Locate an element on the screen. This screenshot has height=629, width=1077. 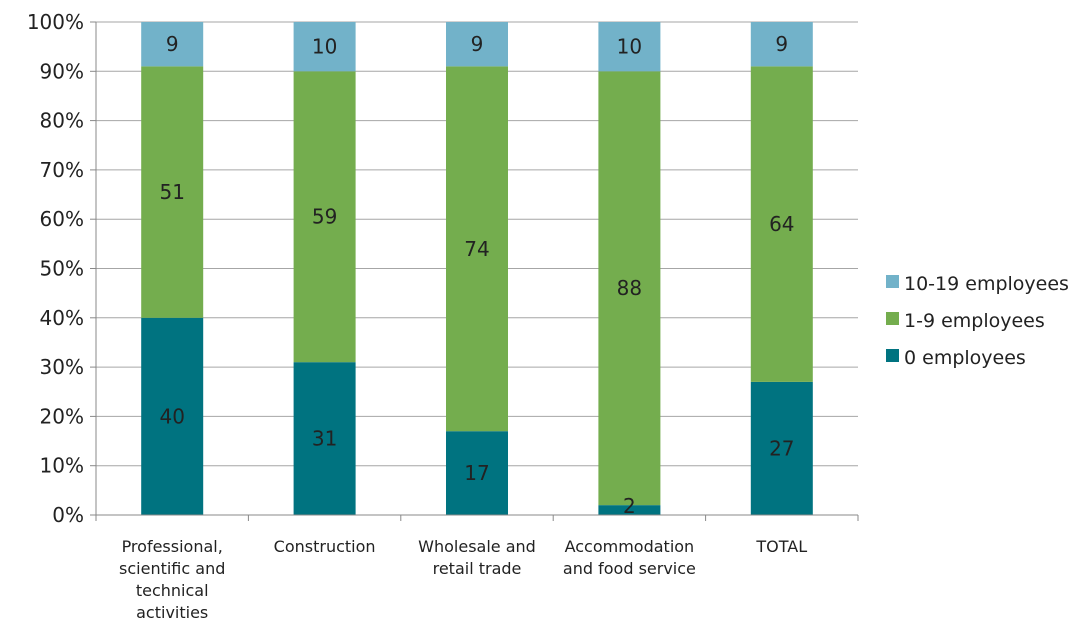
x-category-label-line: Construction is located at coordinates (325, 546).